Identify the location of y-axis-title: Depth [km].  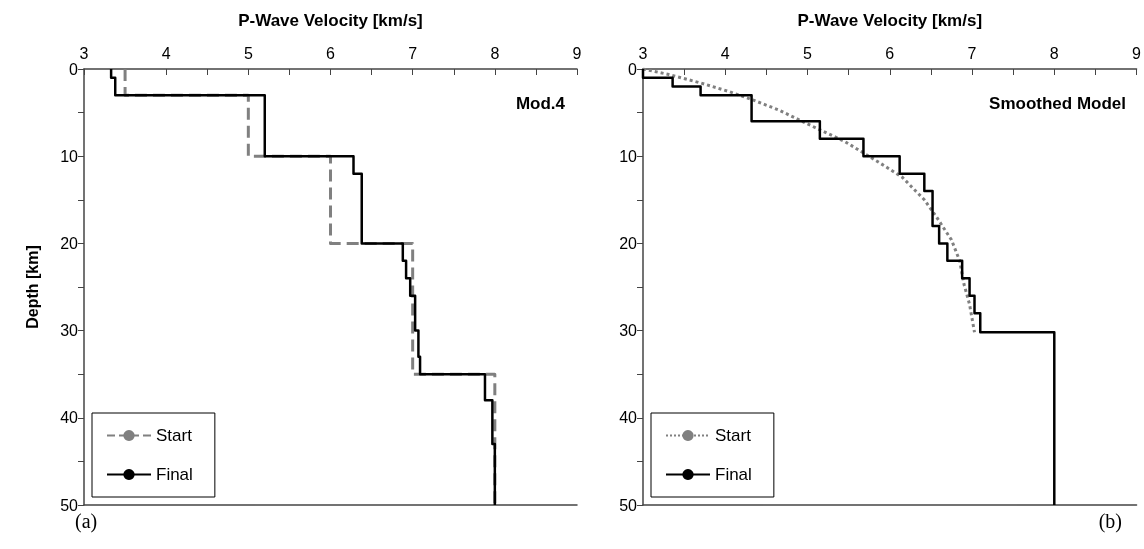
(32, 287).